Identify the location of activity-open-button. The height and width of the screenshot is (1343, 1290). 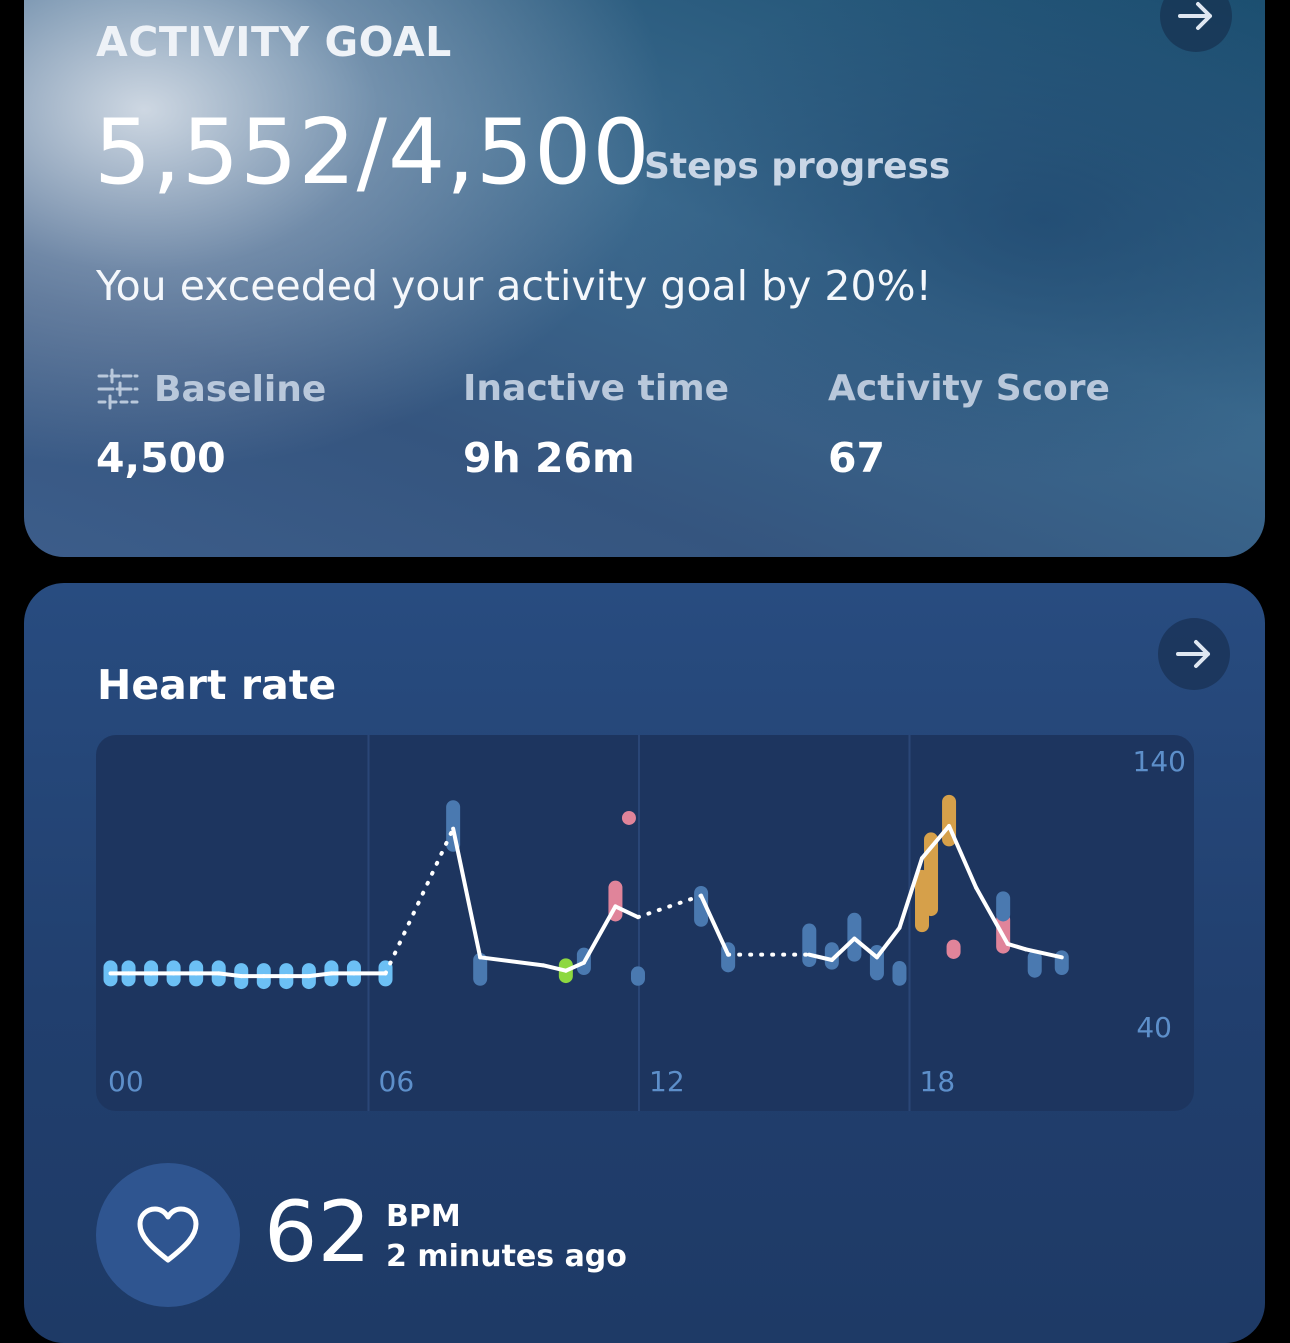
(1196, 26).